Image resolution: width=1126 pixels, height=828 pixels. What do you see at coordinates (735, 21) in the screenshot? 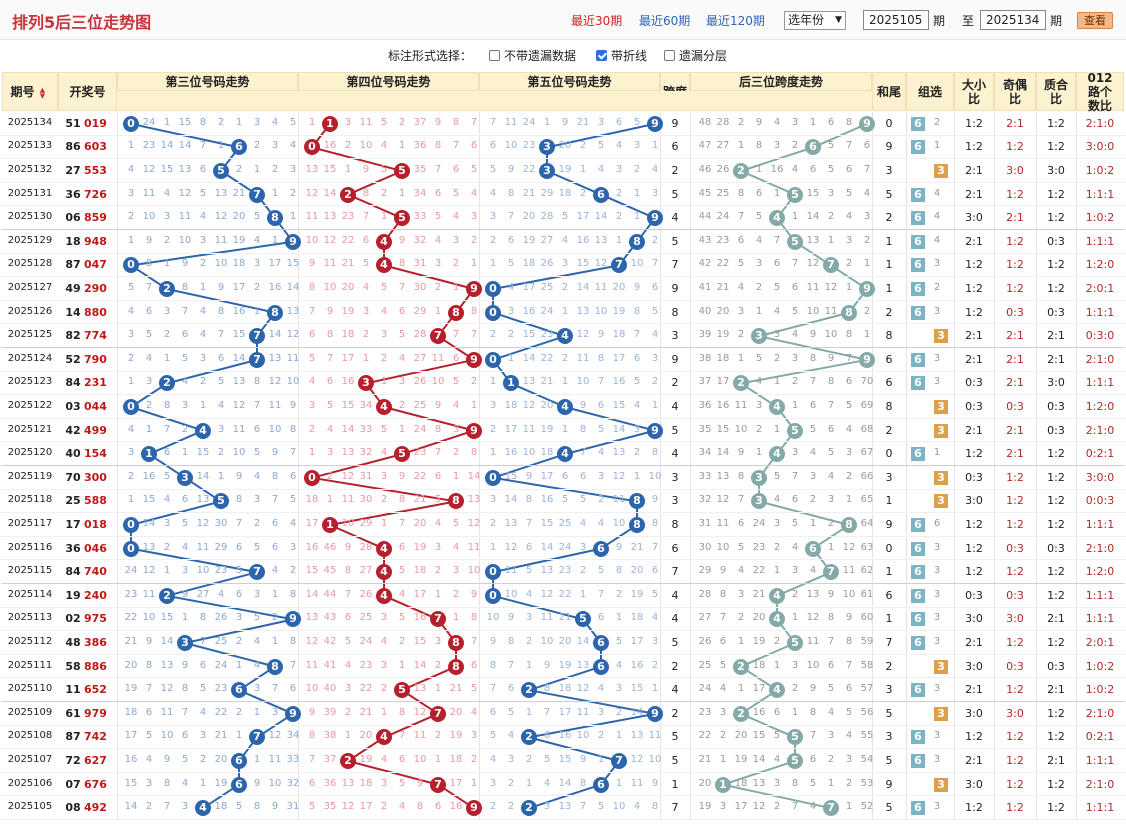
I see `period-120-link: 最近120期` at bounding box center [735, 21].